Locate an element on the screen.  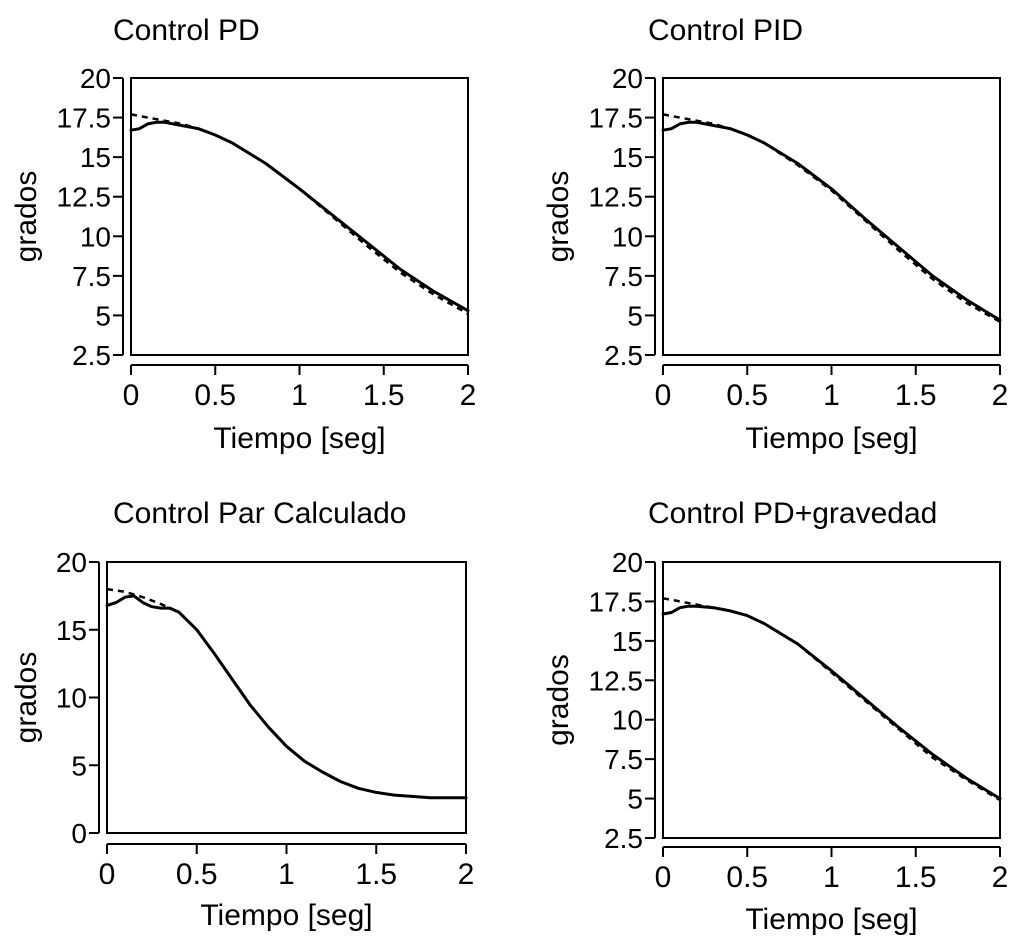
chart-title: Control PD+gravedad is located at coordinates (792, 513).